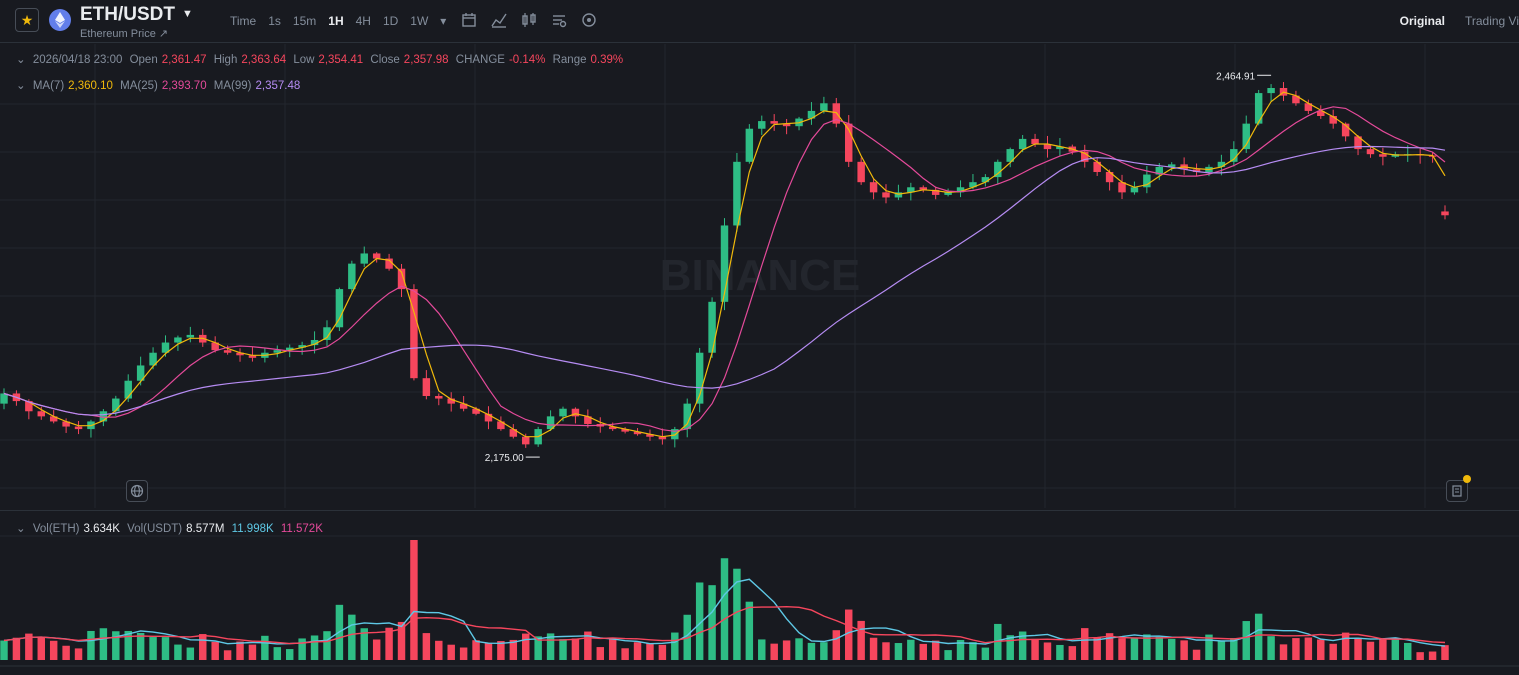 The width and height of the screenshot is (1519, 675). Describe the element at coordinates (480, 60) in the screenshot. I see `change-label: CHANGE` at that location.